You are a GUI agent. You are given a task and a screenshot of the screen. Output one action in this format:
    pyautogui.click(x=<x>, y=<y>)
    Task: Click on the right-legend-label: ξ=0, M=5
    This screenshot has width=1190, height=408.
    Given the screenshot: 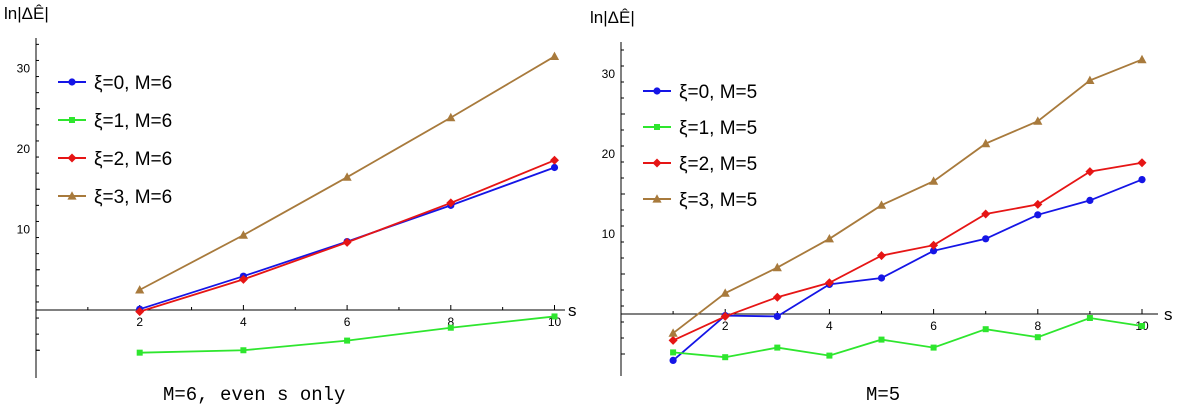 What is the action you would take?
    pyautogui.click(x=718, y=92)
    